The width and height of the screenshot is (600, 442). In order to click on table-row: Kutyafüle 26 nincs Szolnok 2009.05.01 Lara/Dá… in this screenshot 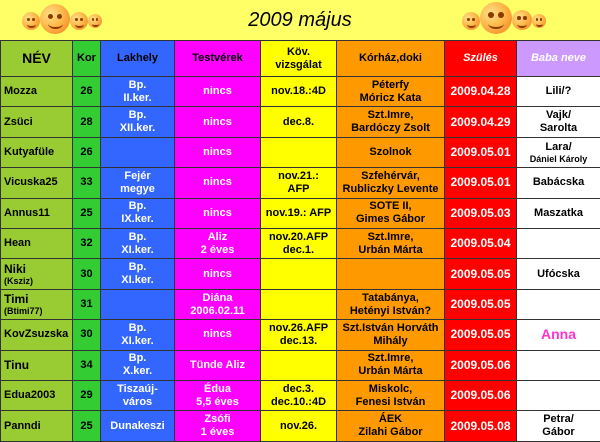, I will do `click(300, 152)`.